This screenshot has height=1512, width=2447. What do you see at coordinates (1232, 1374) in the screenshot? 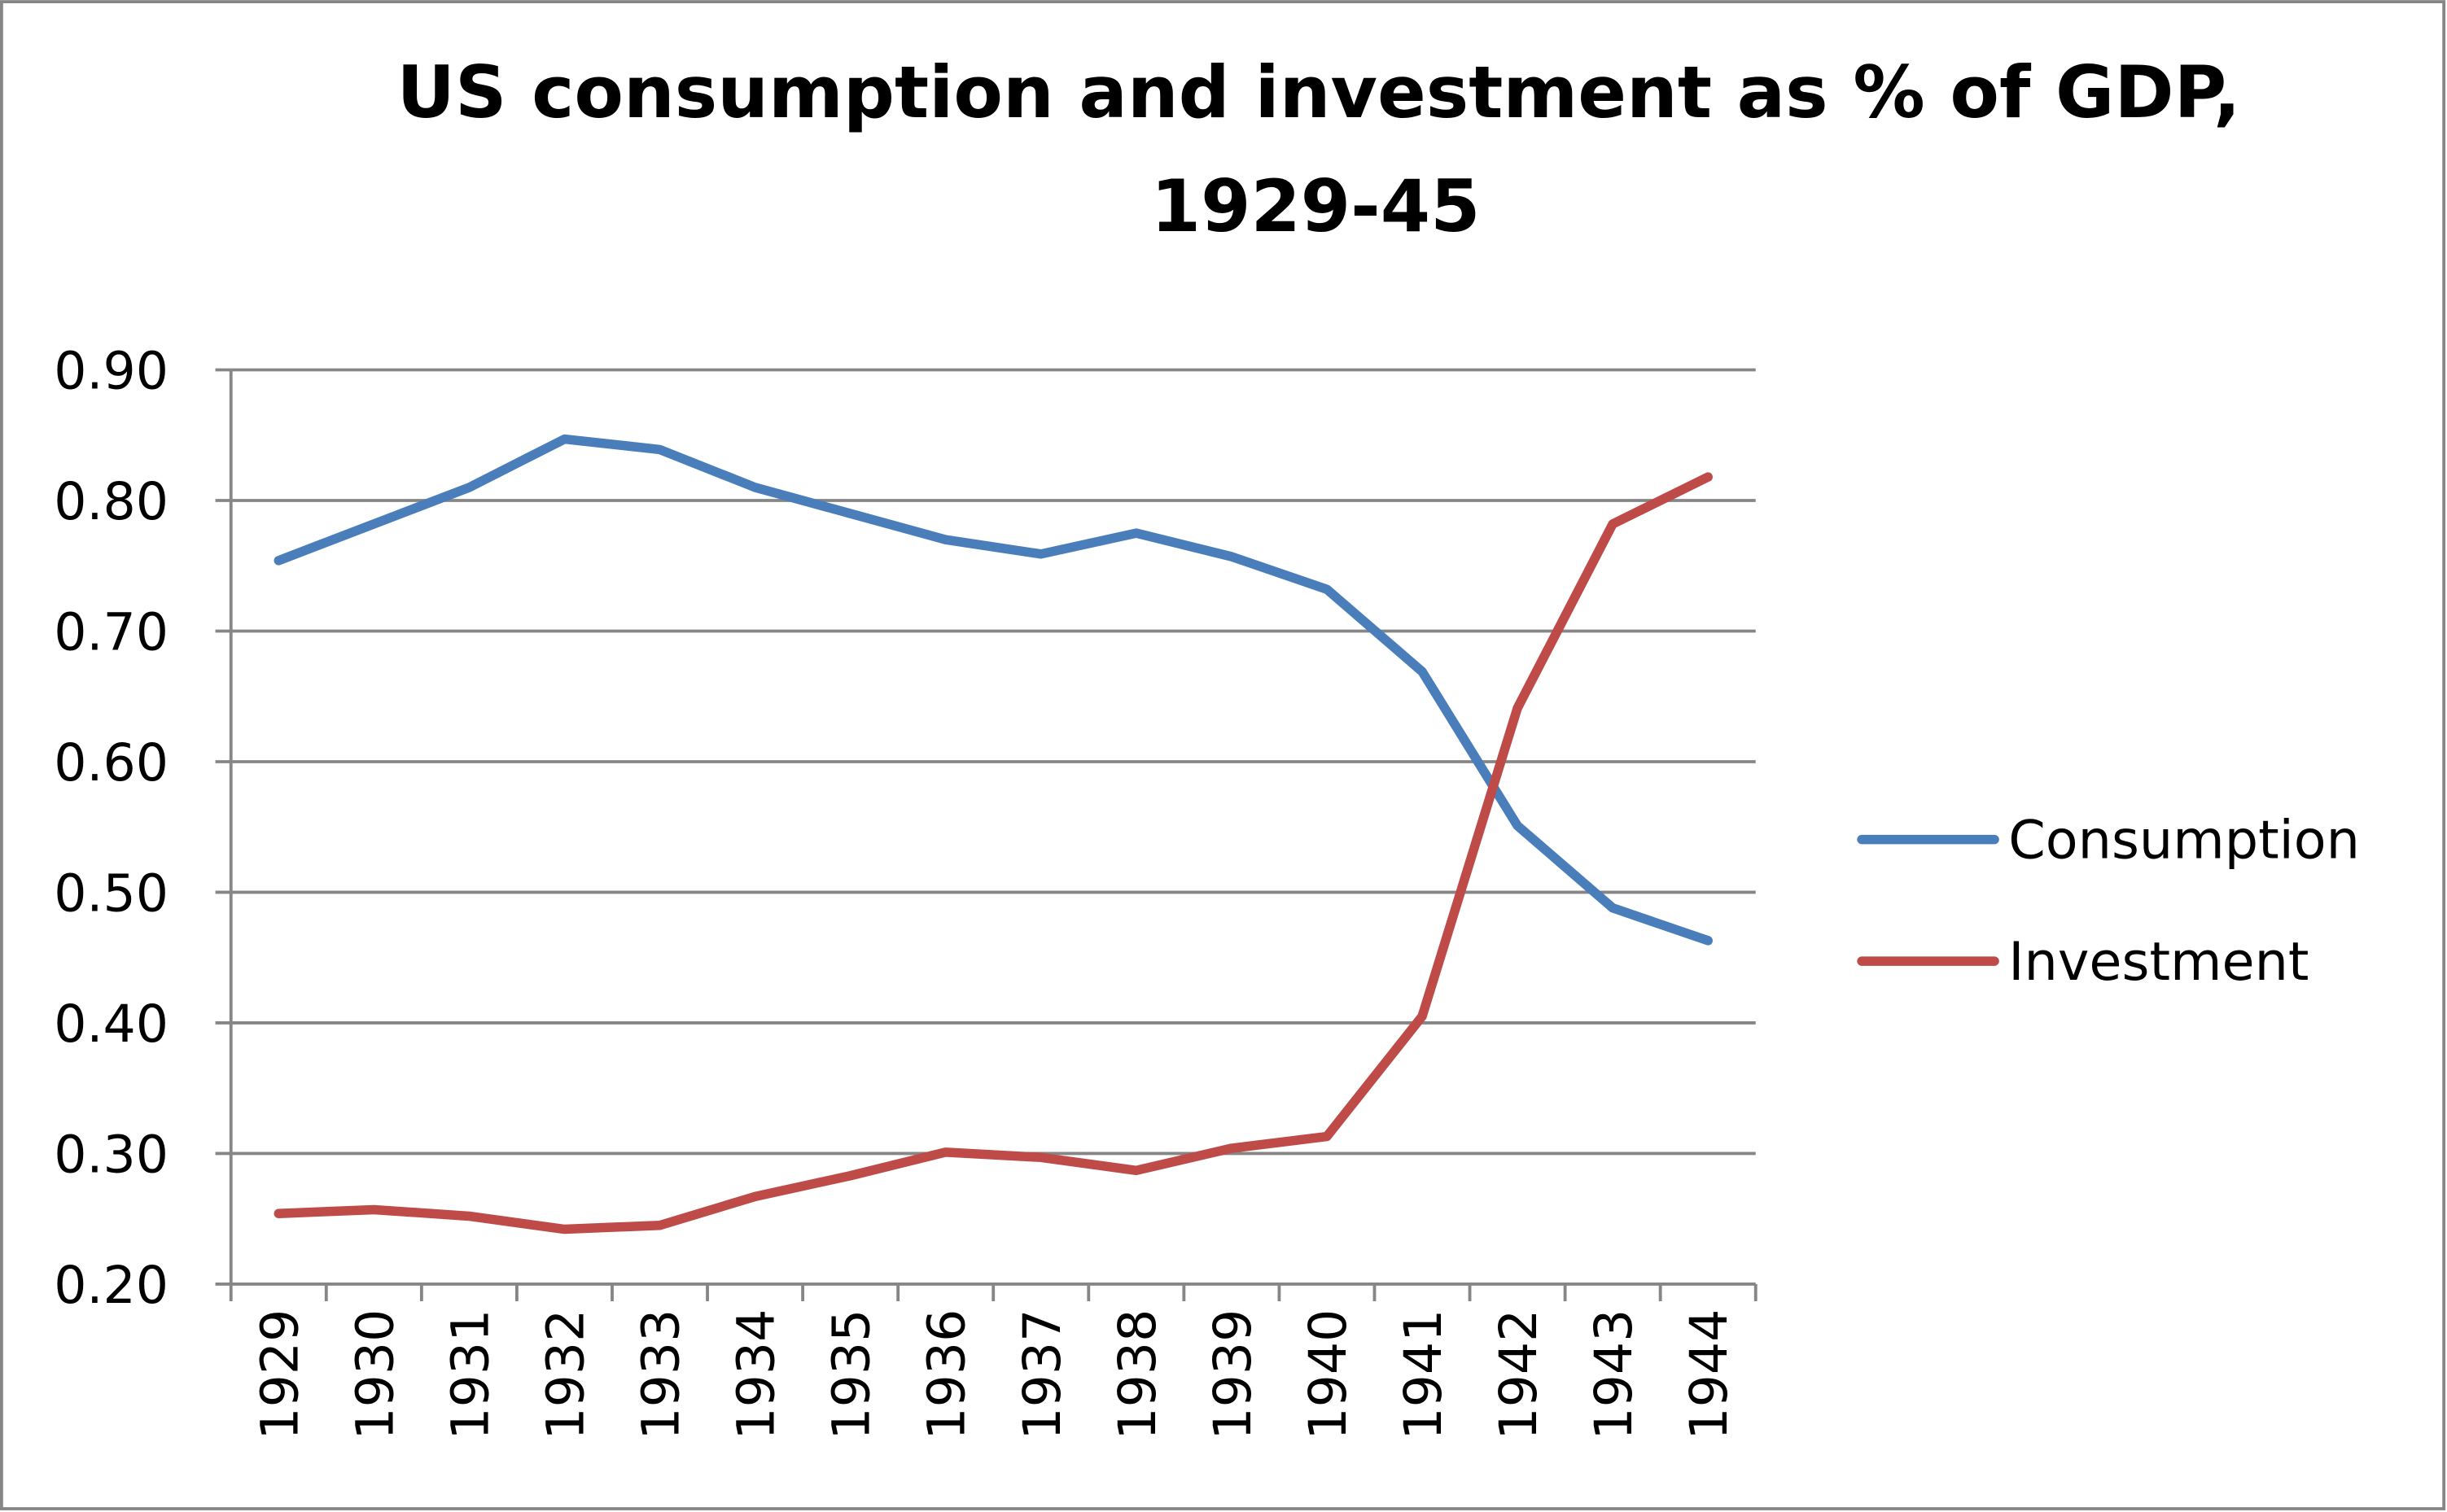
I see `x-tick-label: 1939` at bounding box center [1232, 1374].